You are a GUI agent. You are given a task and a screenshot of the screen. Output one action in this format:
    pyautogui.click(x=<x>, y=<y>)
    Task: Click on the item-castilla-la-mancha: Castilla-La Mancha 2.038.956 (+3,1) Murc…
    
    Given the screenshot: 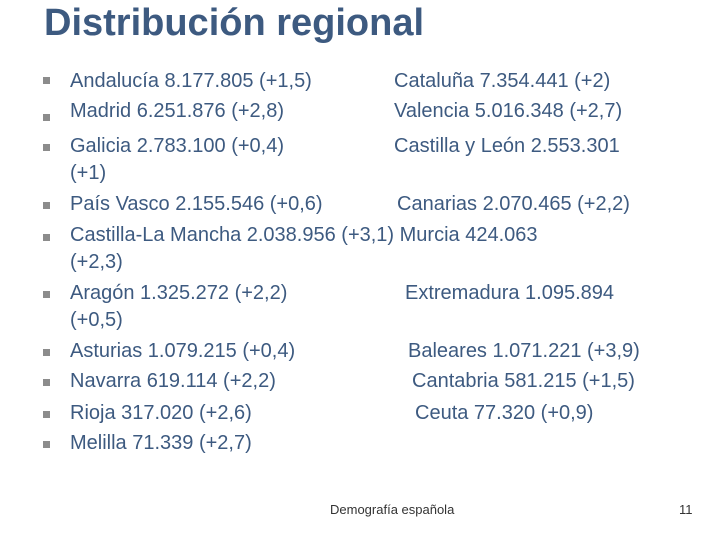 What is the action you would take?
    pyautogui.click(x=304, y=235)
    